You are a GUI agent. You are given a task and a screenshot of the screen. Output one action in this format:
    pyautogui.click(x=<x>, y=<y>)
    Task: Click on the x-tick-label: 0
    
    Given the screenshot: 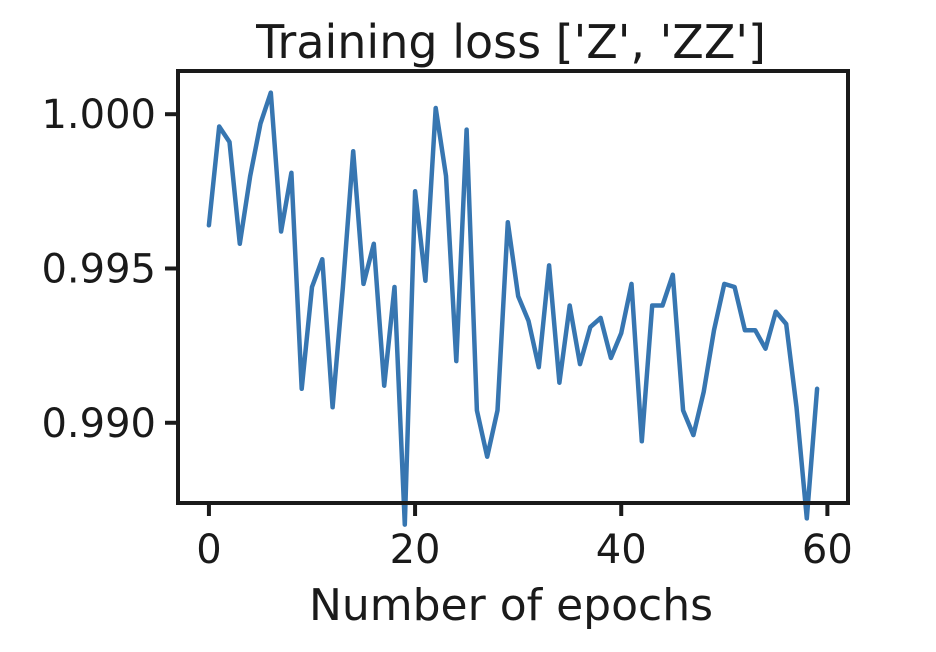 What is the action you would take?
    pyautogui.click(x=208, y=550)
    